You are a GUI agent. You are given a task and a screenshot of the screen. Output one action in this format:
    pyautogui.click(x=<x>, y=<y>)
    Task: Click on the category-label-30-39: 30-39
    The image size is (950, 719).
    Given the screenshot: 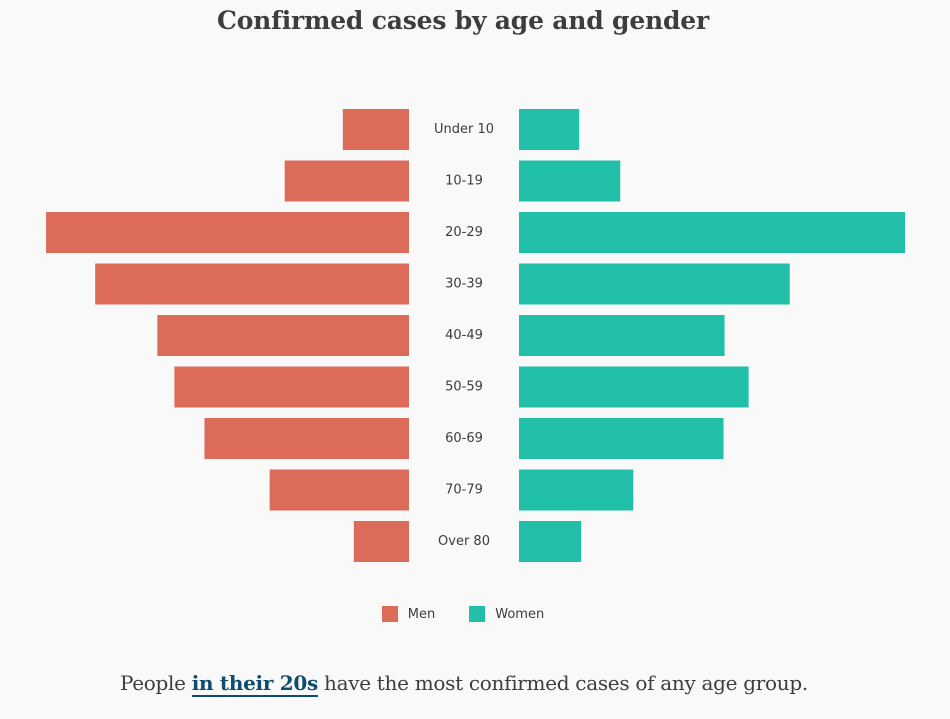 What is the action you would take?
    pyautogui.click(x=464, y=284)
    